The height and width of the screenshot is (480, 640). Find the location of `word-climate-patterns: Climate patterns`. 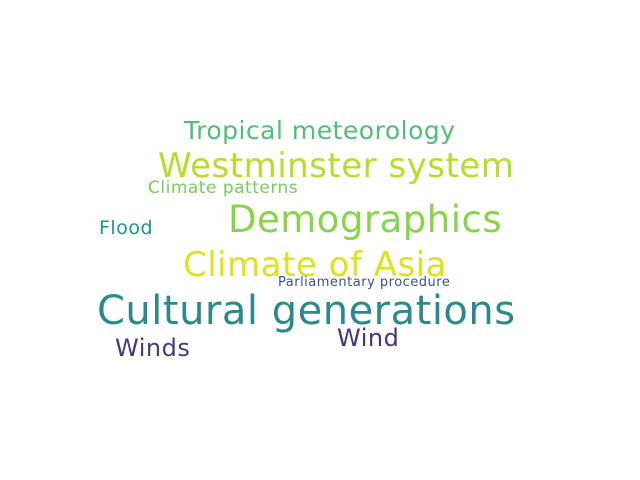

word-climate-patterns: Climate patterns is located at coordinates (223, 188).